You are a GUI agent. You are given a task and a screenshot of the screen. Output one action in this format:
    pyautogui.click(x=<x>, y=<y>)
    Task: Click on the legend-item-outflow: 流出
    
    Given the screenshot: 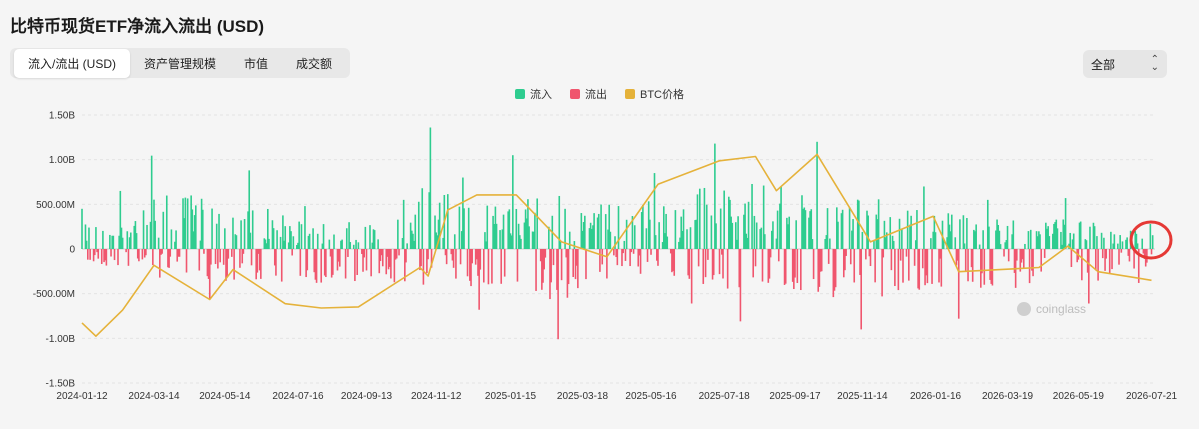 What is the action you would take?
    pyautogui.click(x=588, y=94)
    